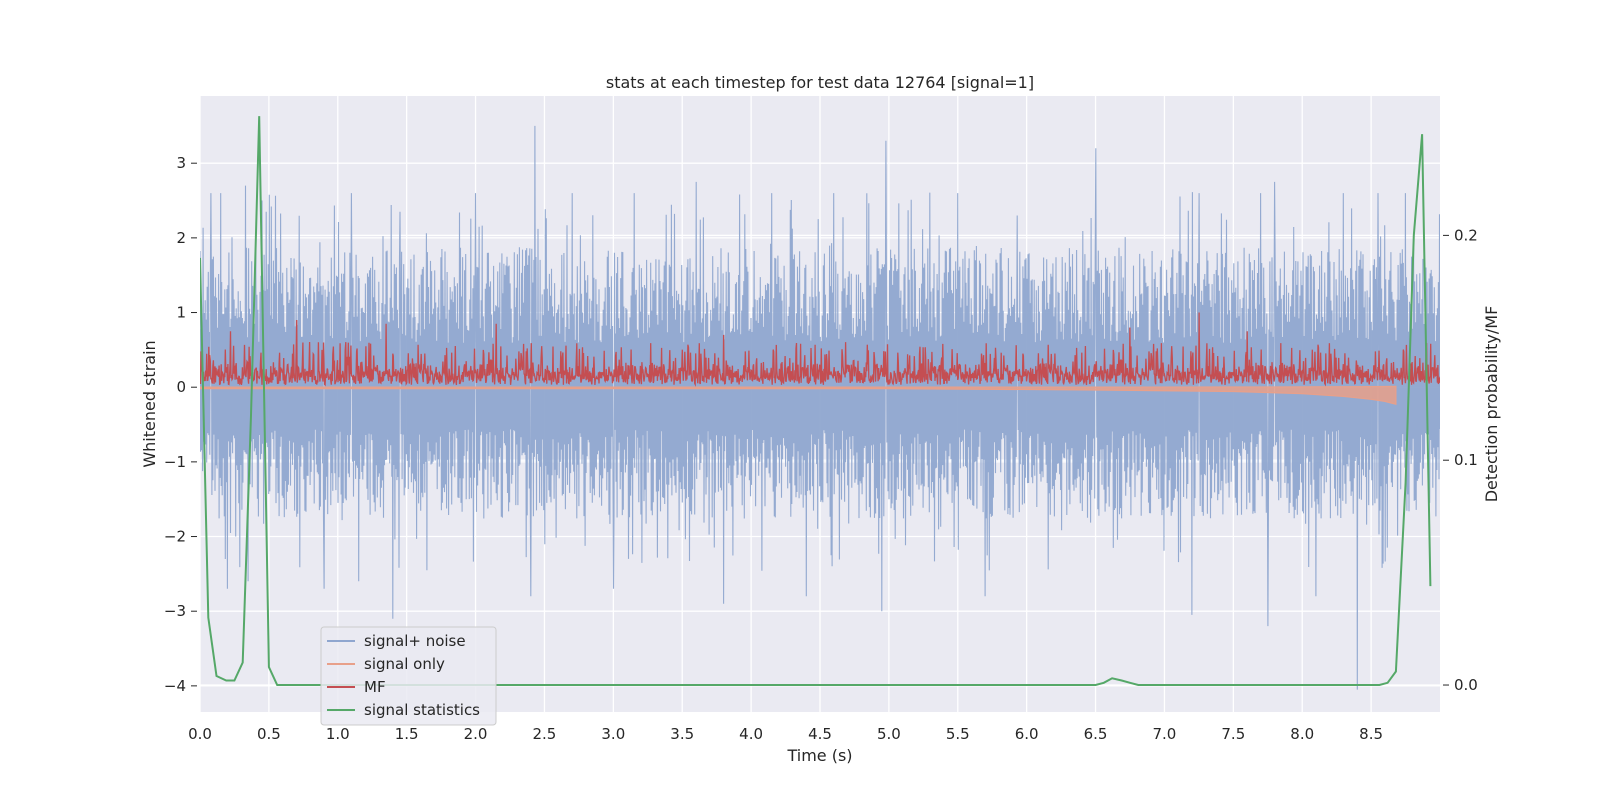  Describe the element at coordinates (175, 537) in the screenshot. I see `y-tick-label: −2` at that location.